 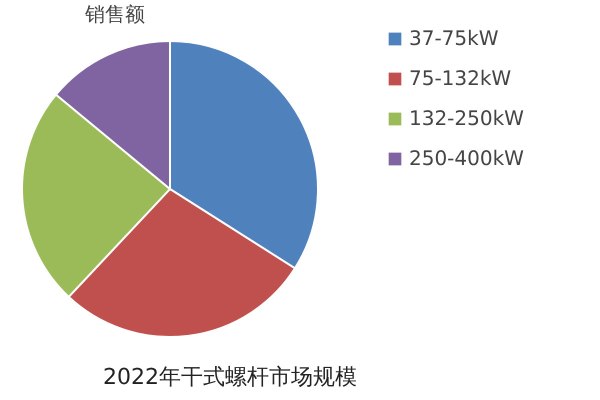 What do you see at coordinates (114, 14) in the screenshot?
I see `chart-title: 销售额` at bounding box center [114, 14].